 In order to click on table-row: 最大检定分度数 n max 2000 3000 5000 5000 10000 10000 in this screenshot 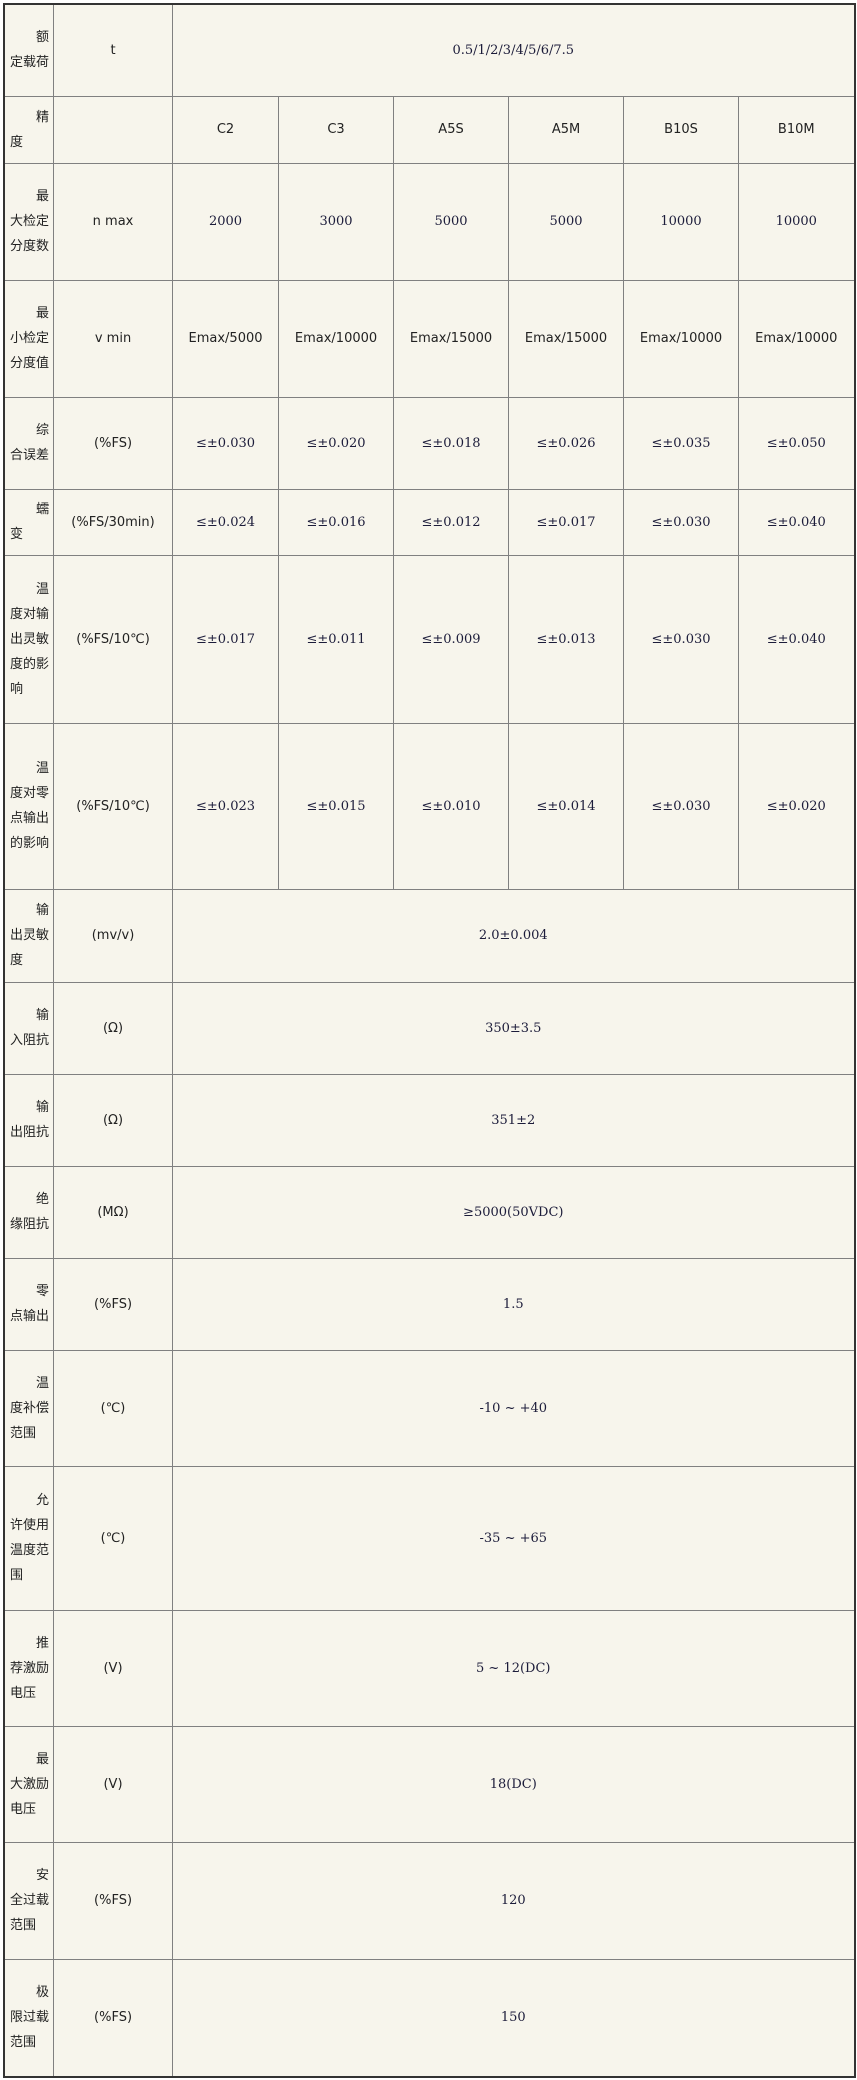, I will do `click(429, 221)`.